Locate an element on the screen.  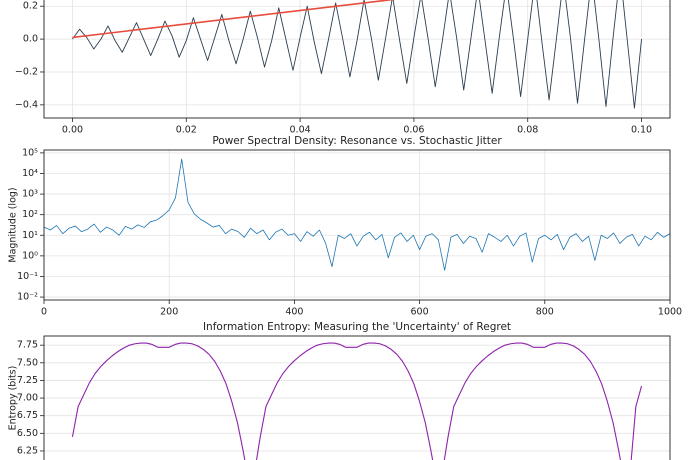
y-tick-label: 10⁰ is located at coordinates (30, 255).